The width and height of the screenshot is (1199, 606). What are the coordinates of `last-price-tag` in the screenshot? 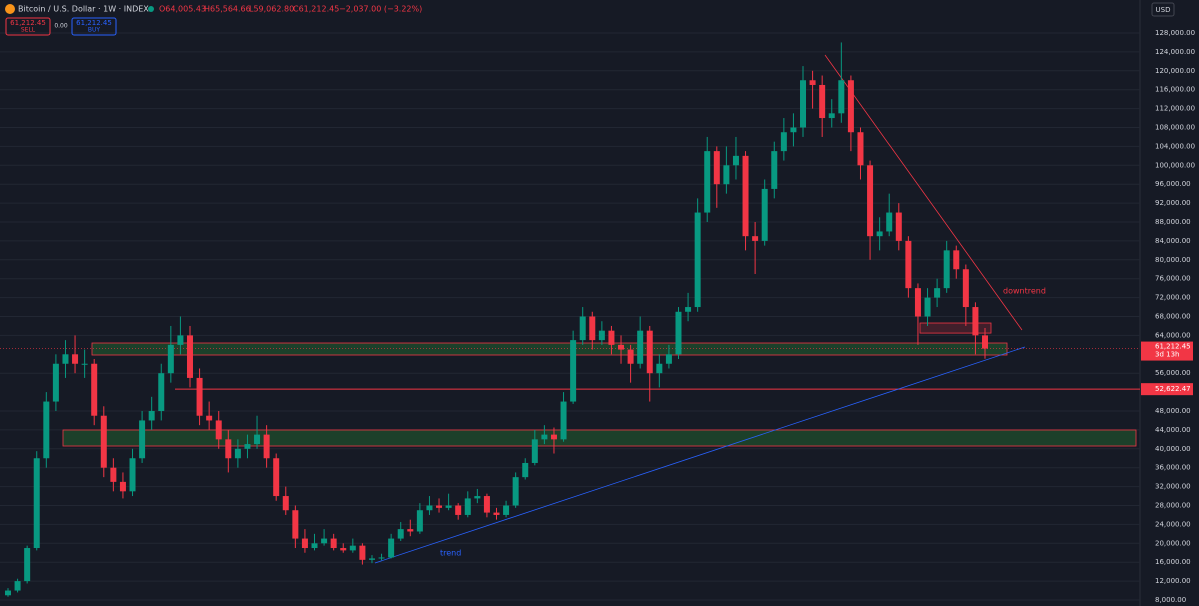 It's located at (1167, 351).